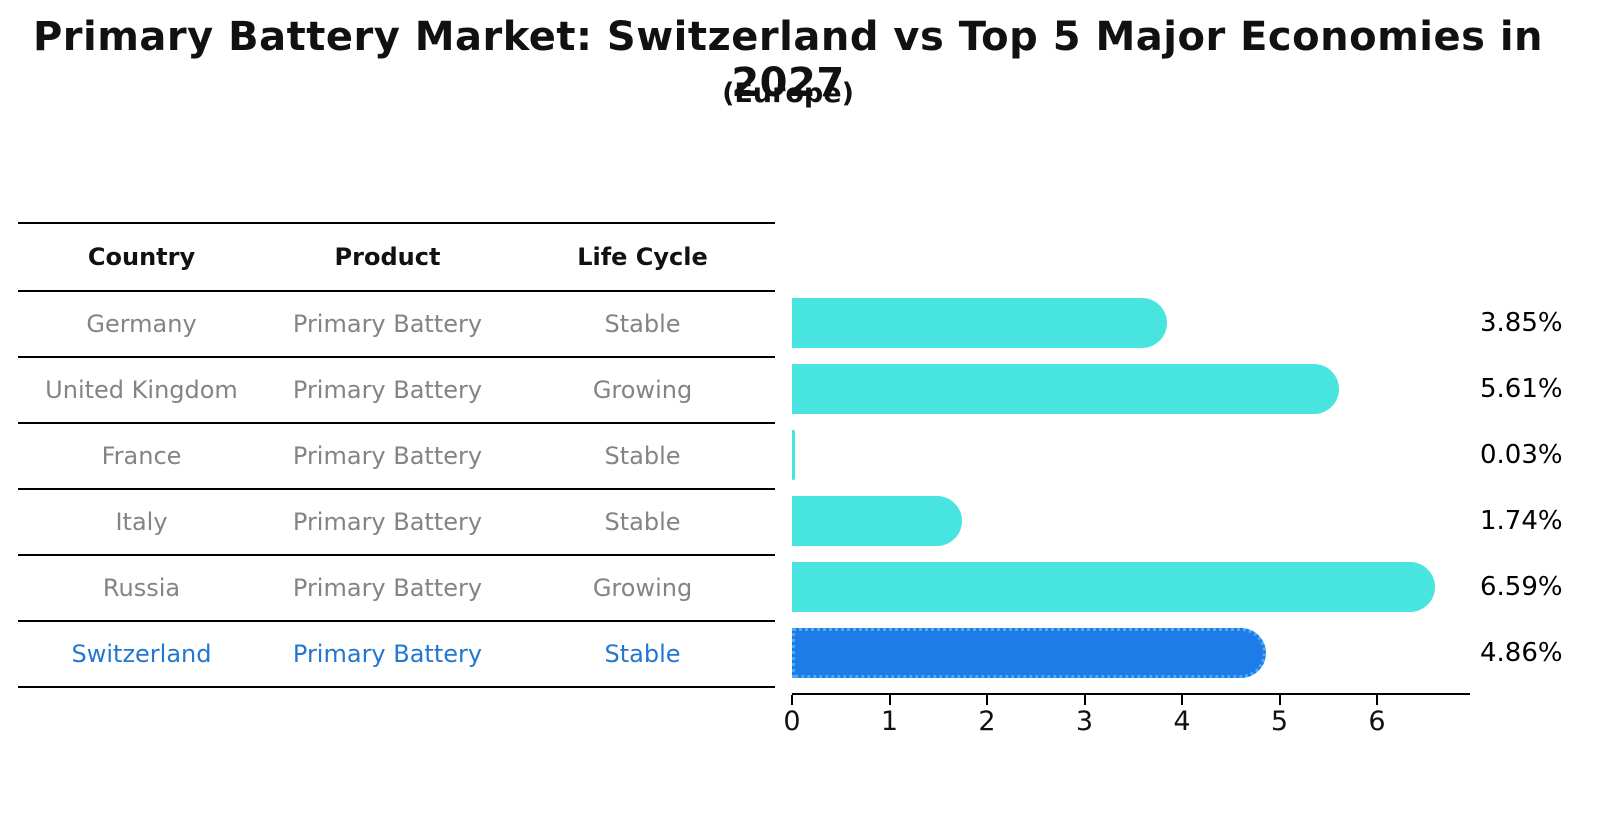 The height and width of the screenshot is (823, 1606). Describe the element at coordinates (987, 721) in the screenshot. I see `x-axis-tick-label: 2` at that location.